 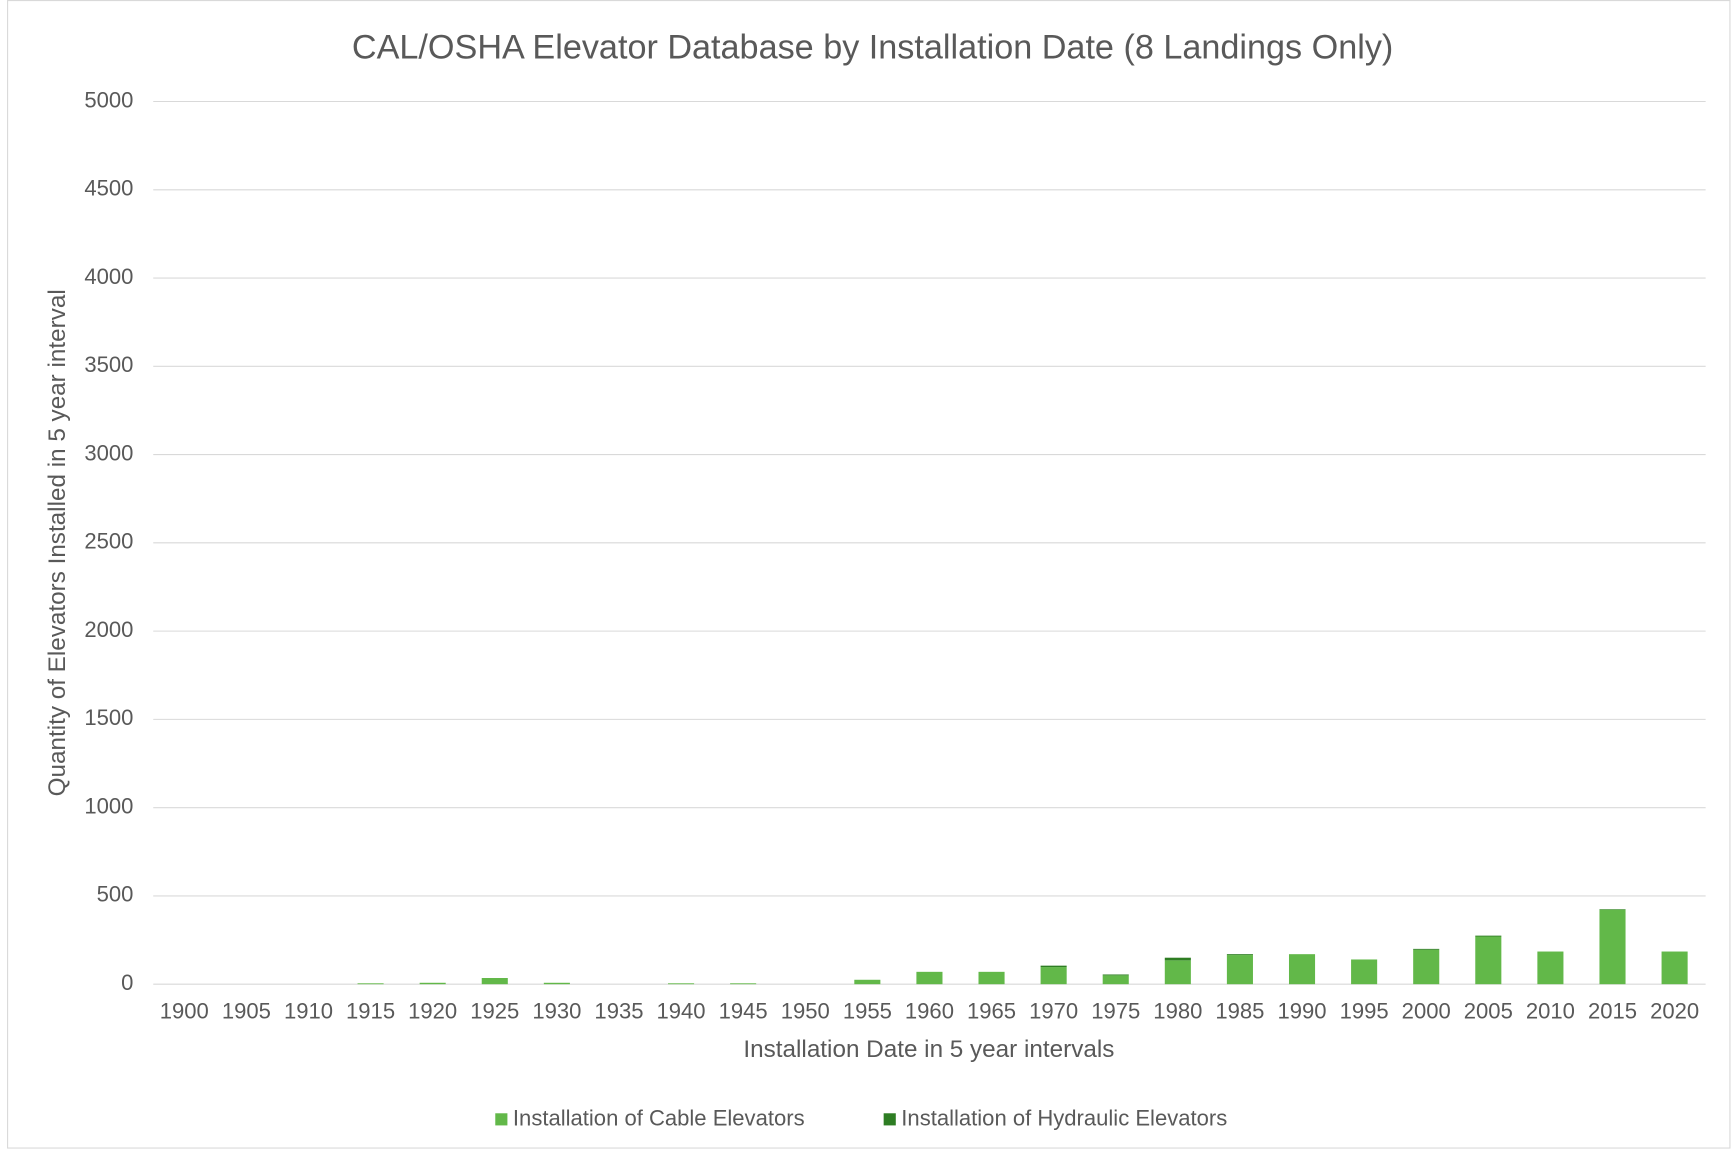 I want to click on x-tick-label: 2010, so click(x=1550, y=1011).